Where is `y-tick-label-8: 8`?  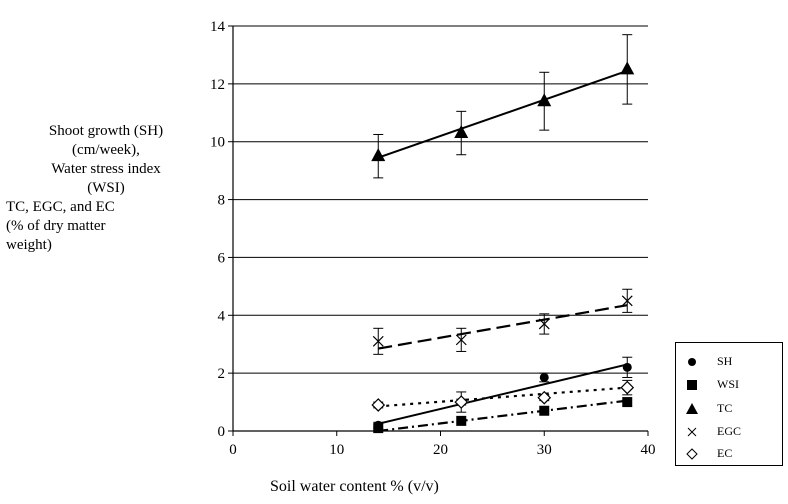
y-tick-label-8: 8 is located at coordinates (222, 201).